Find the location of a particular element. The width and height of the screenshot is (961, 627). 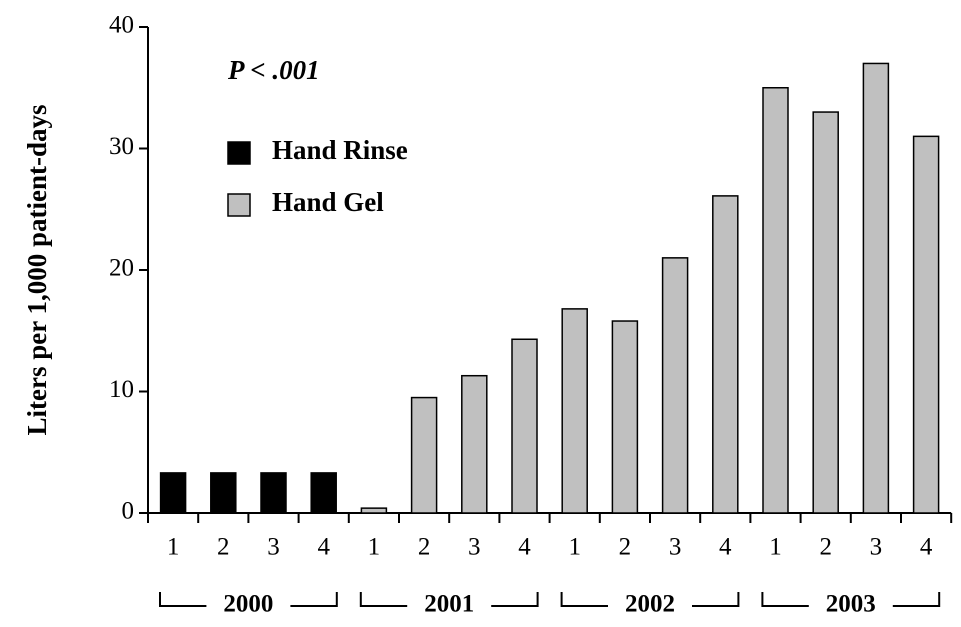

y-tick-label: 10 is located at coordinates (121, 389).